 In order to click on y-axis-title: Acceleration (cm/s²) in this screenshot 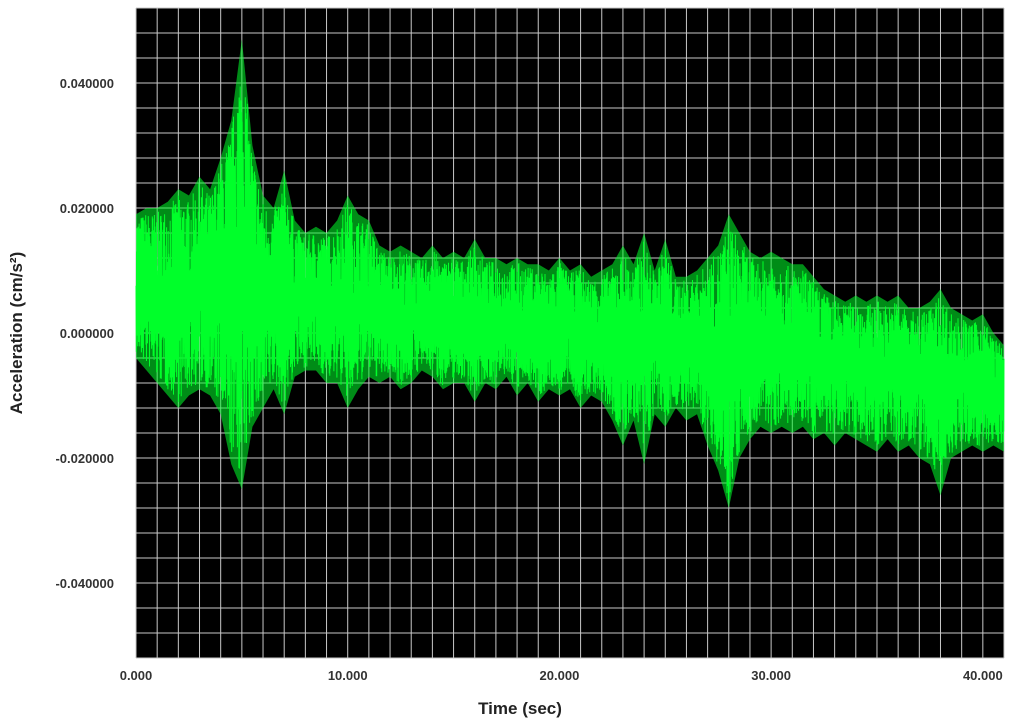, I will do `click(16, 333)`.